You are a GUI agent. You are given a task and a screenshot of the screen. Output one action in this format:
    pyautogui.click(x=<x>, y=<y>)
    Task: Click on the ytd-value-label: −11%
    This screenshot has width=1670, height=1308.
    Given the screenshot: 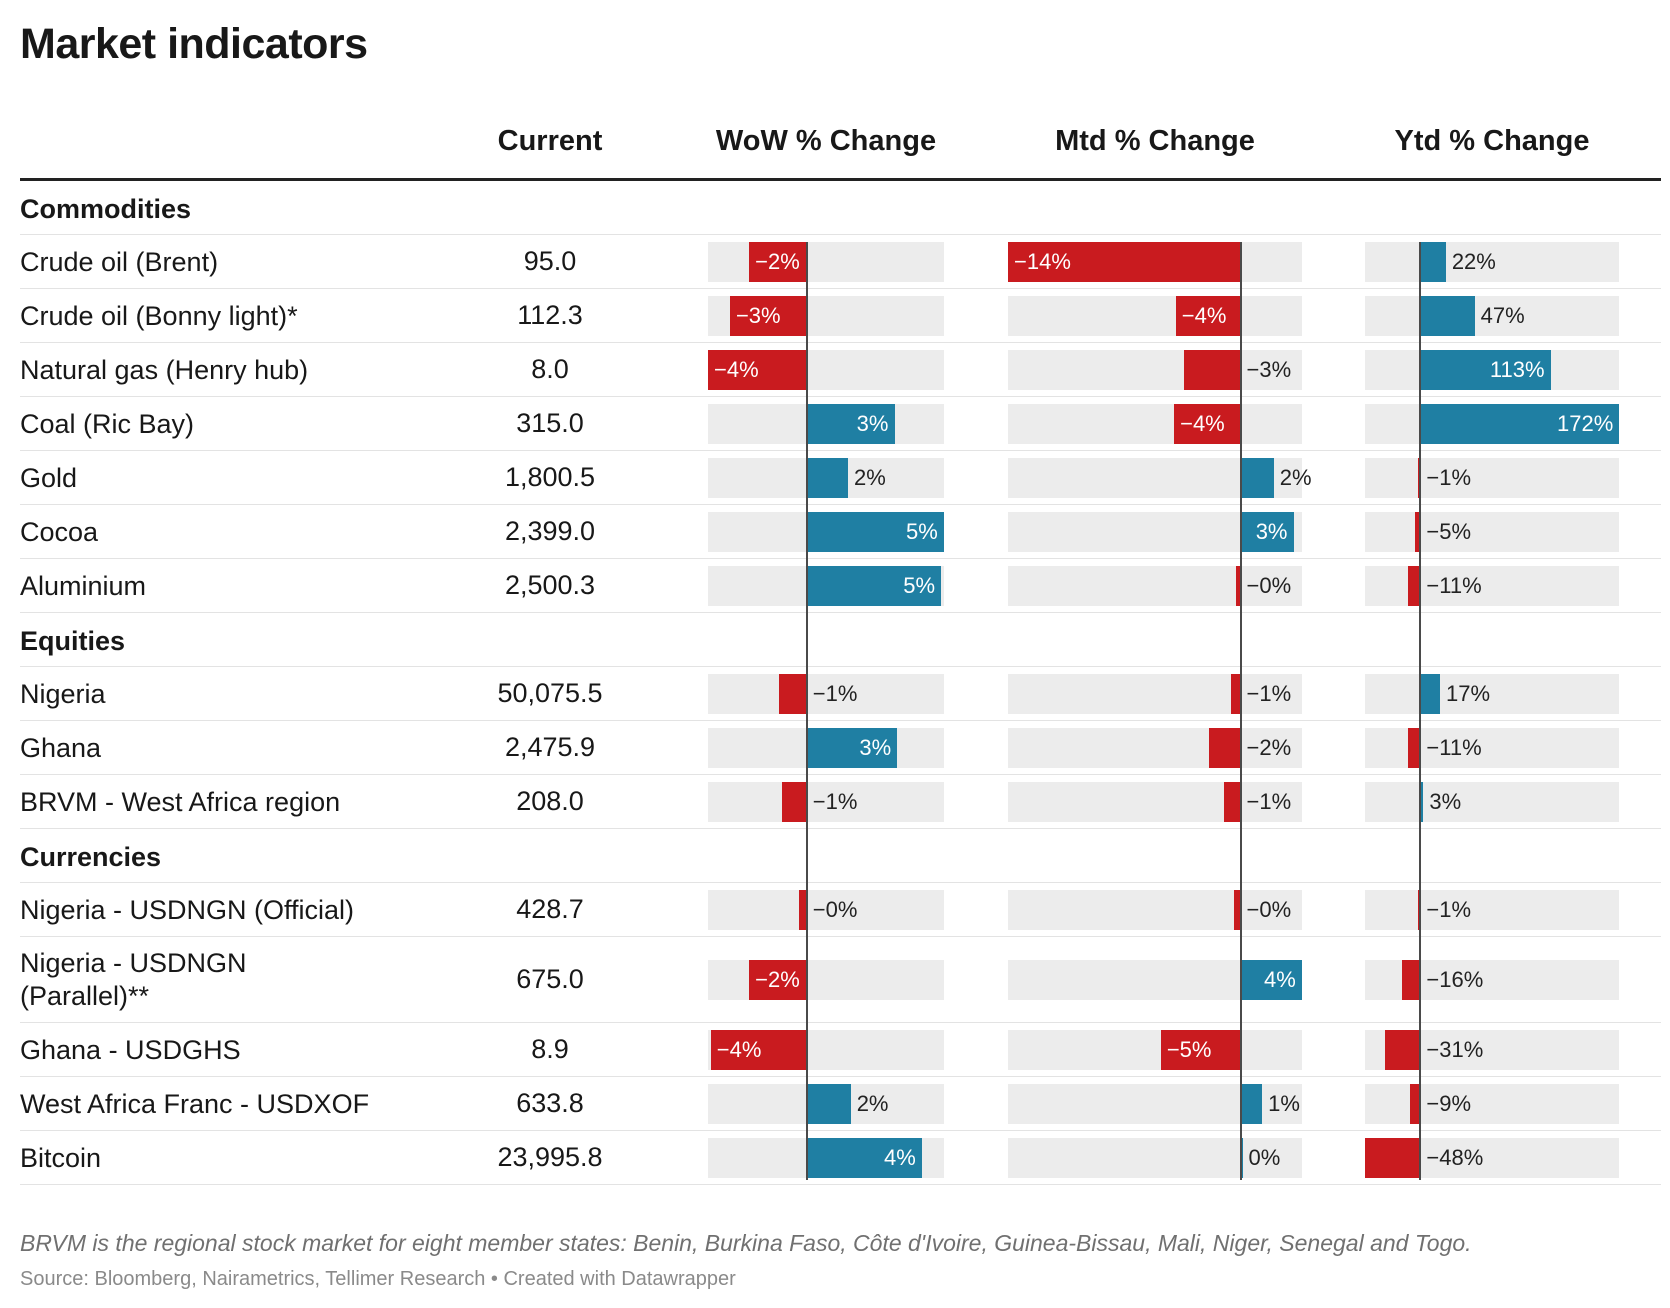 What is the action you would take?
    pyautogui.click(x=1454, y=585)
    